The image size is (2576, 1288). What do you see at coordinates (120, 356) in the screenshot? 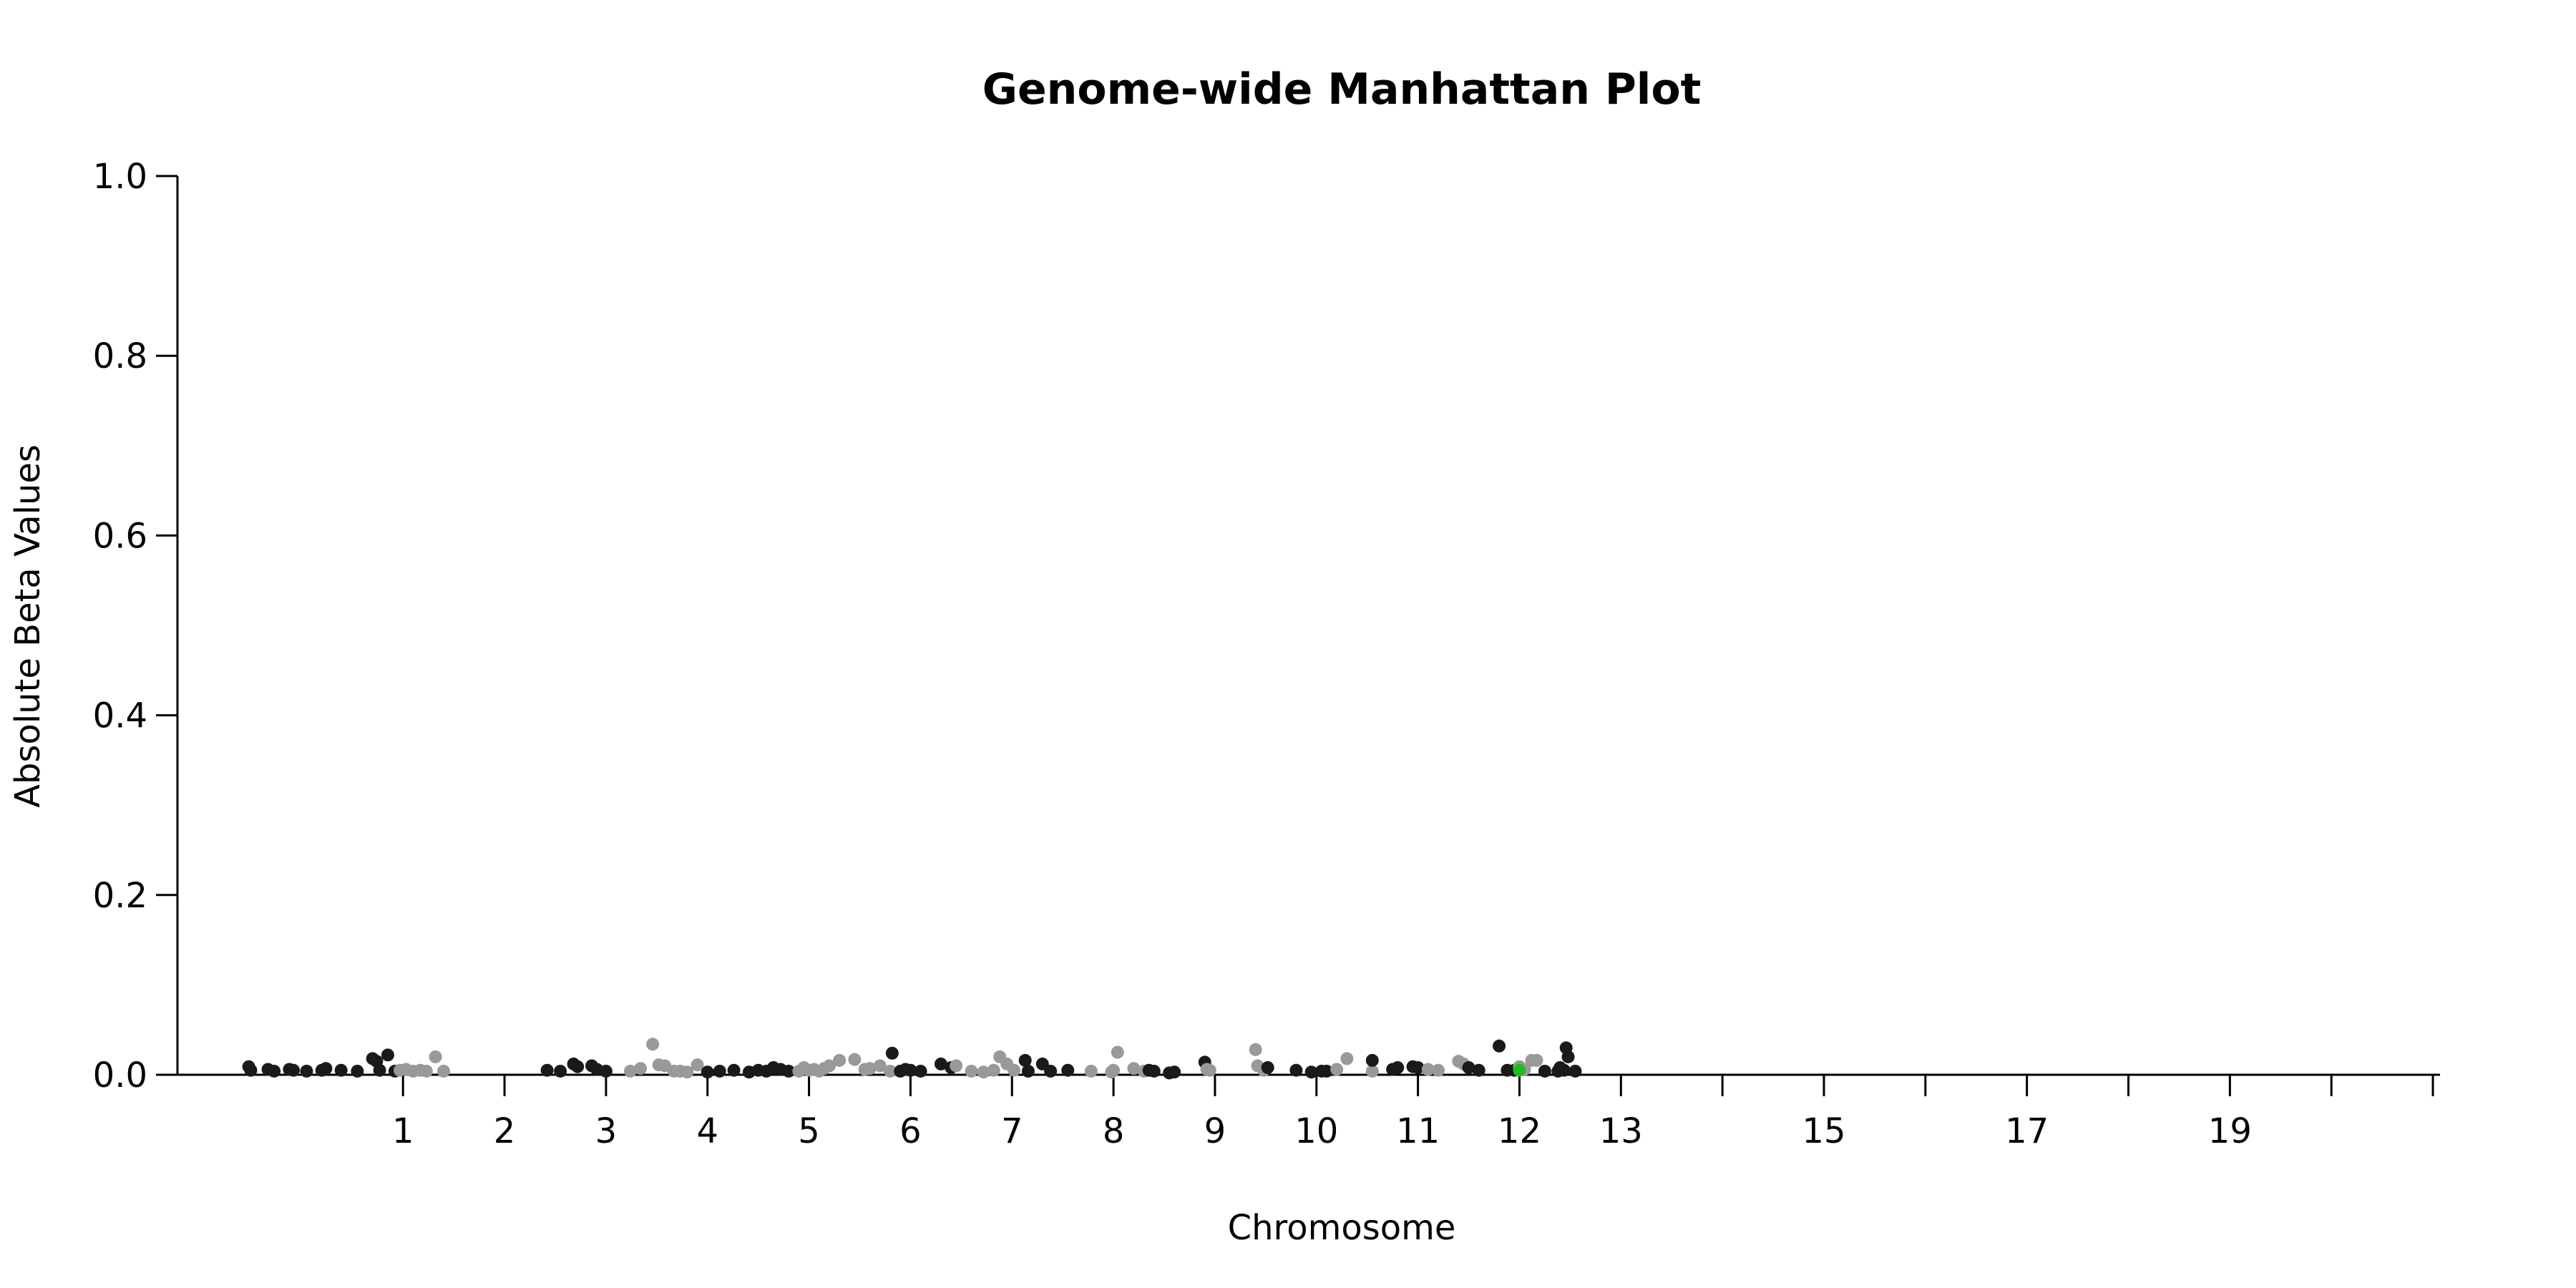
I see `y-tick-label: 0.8` at bounding box center [120, 356].